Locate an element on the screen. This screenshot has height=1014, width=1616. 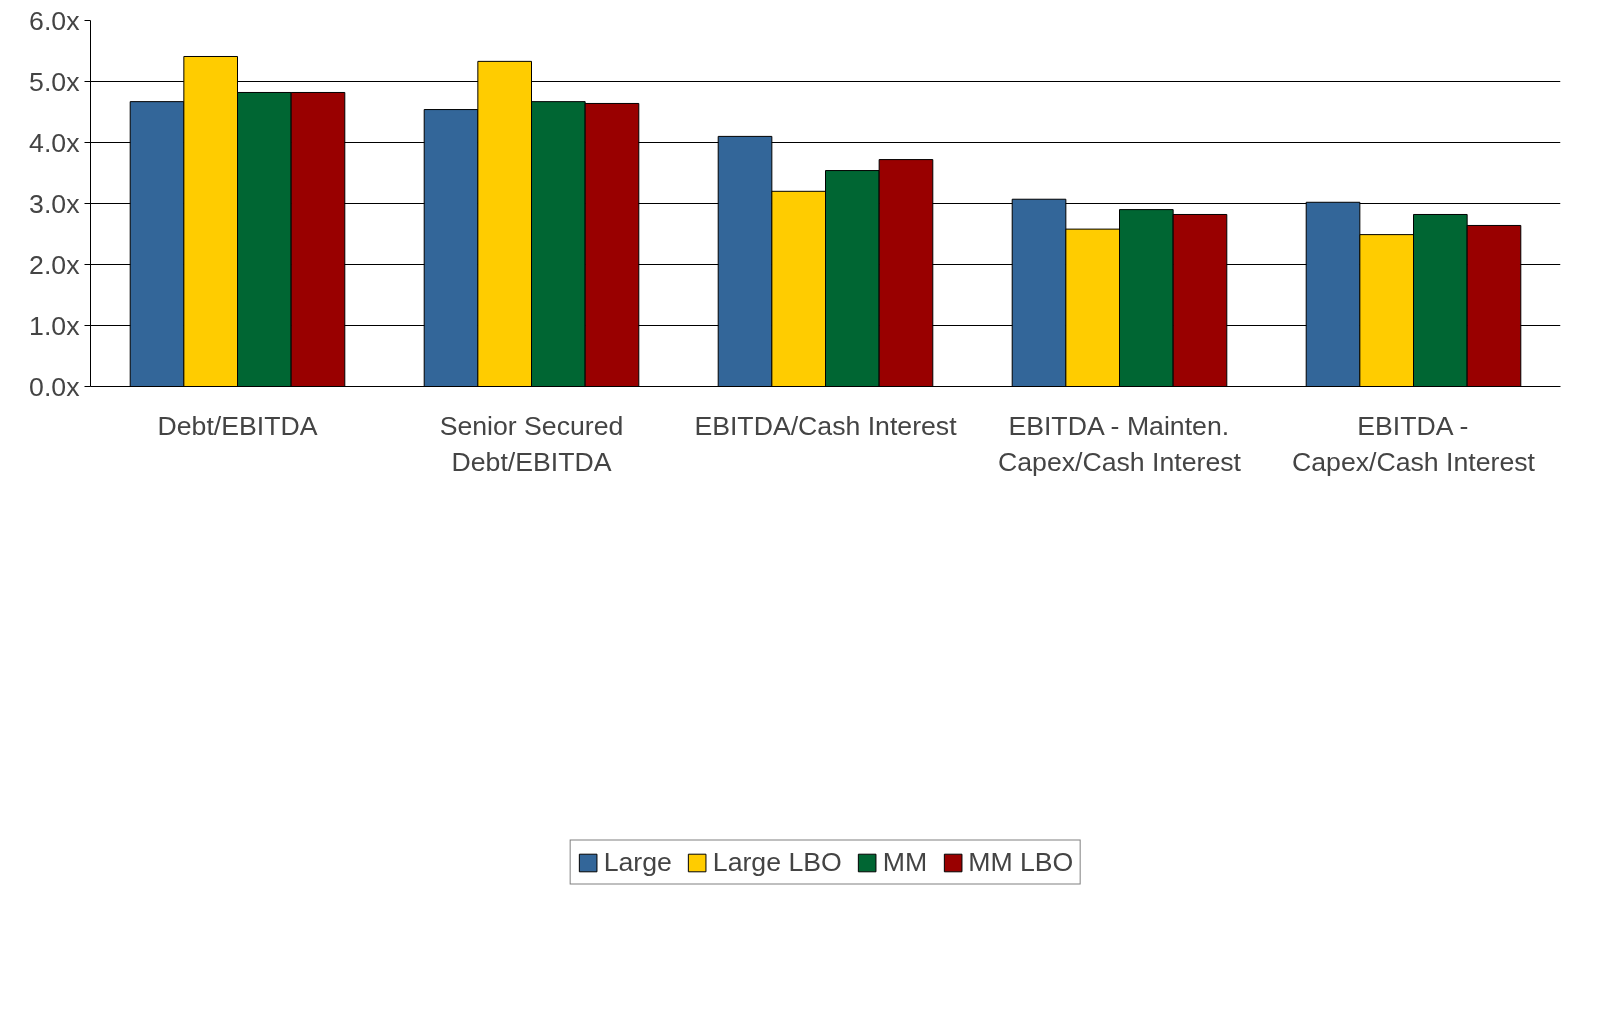
x-tick-label: Senior Secured Debt/EBITDA is located at coordinates (531, 443).